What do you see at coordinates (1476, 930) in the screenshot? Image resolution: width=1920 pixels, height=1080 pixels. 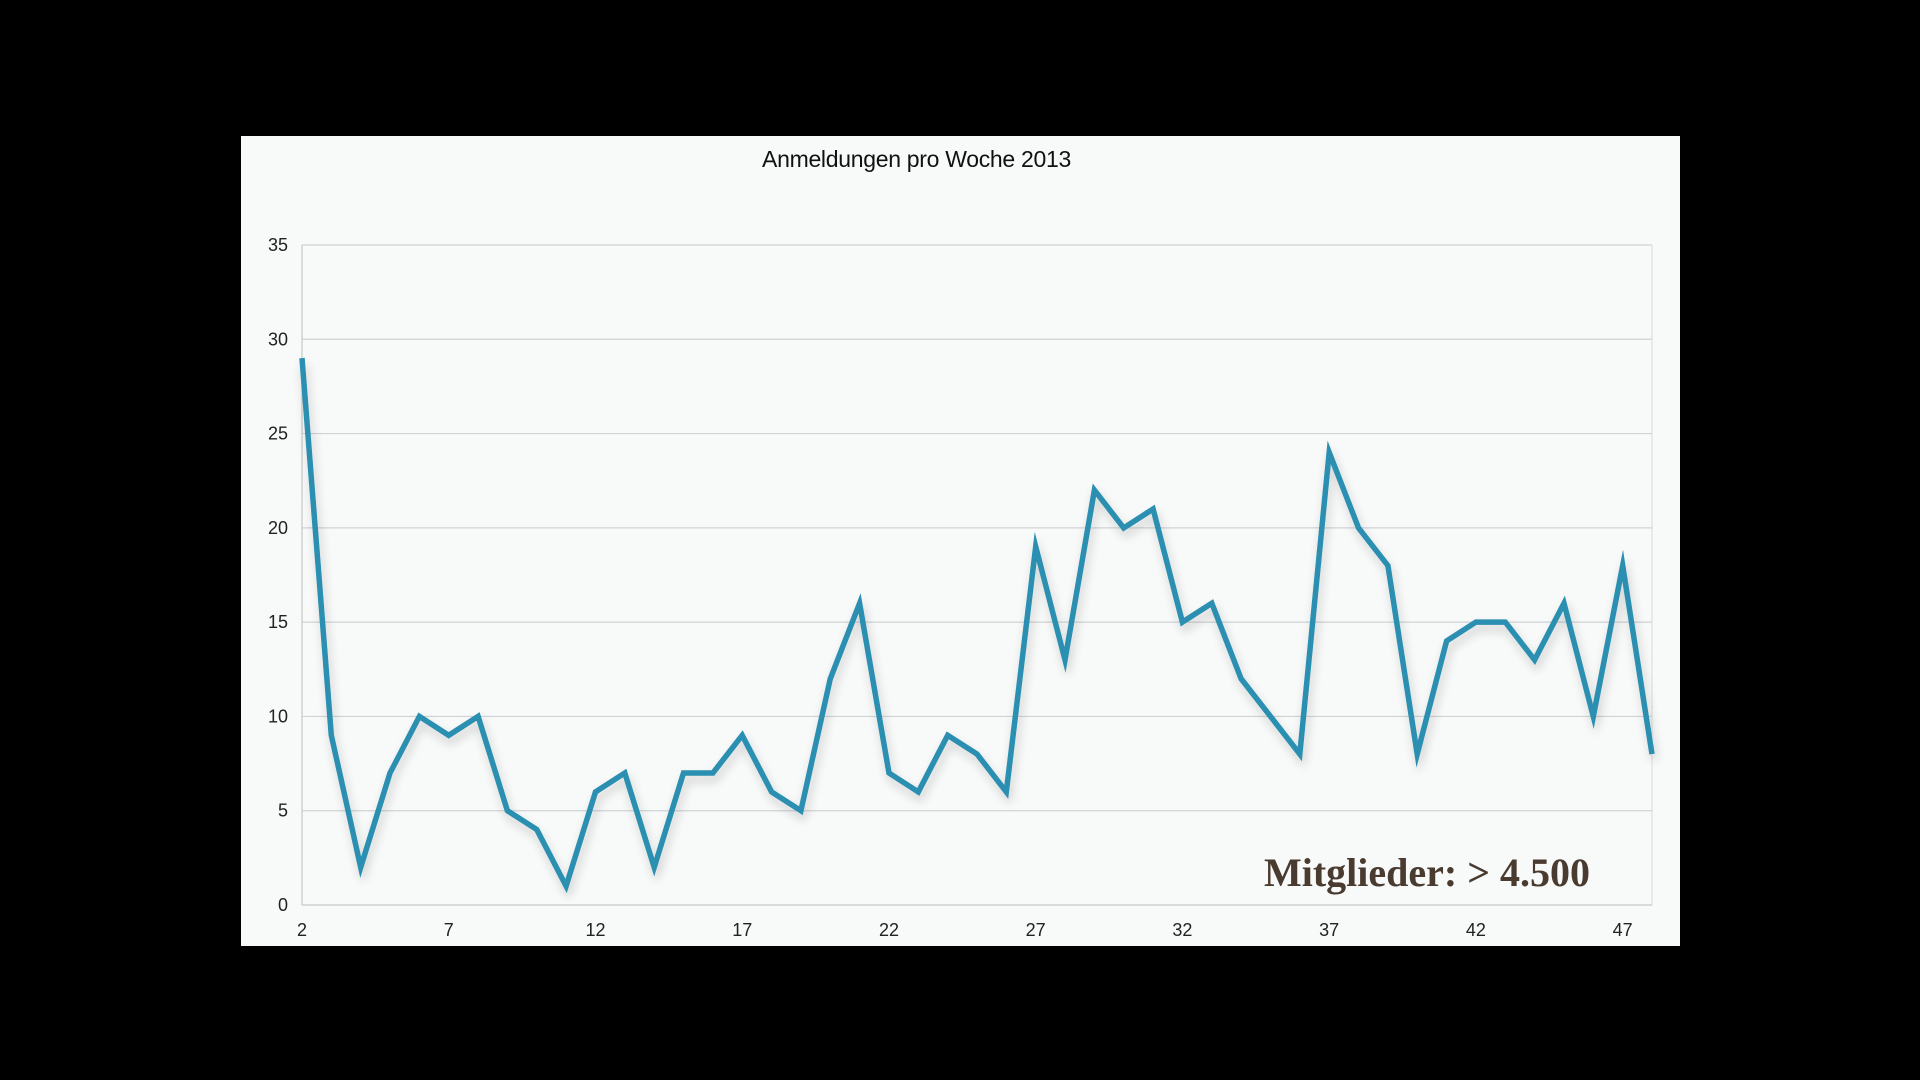 I see `x-tick-label: 42` at bounding box center [1476, 930].